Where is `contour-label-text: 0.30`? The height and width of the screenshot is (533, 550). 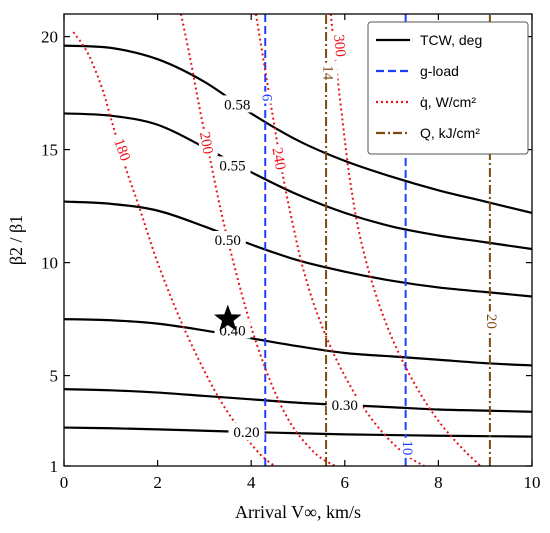 contour-label-text: 0.30 is located at coordinates (345, 406).